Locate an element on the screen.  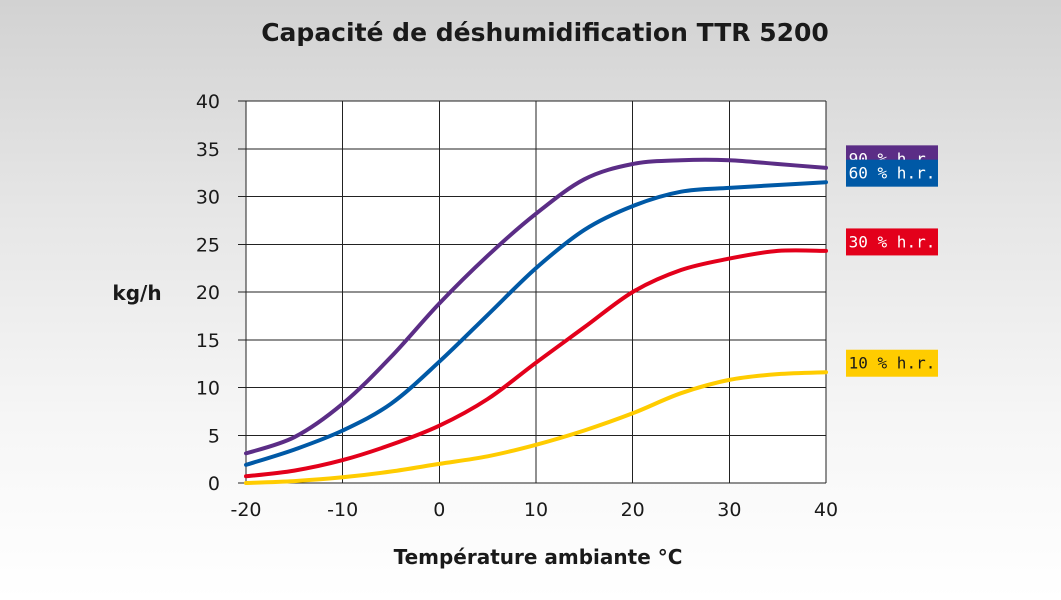
legend-label: 60 % h.r. is located at coordinates (892, 173).